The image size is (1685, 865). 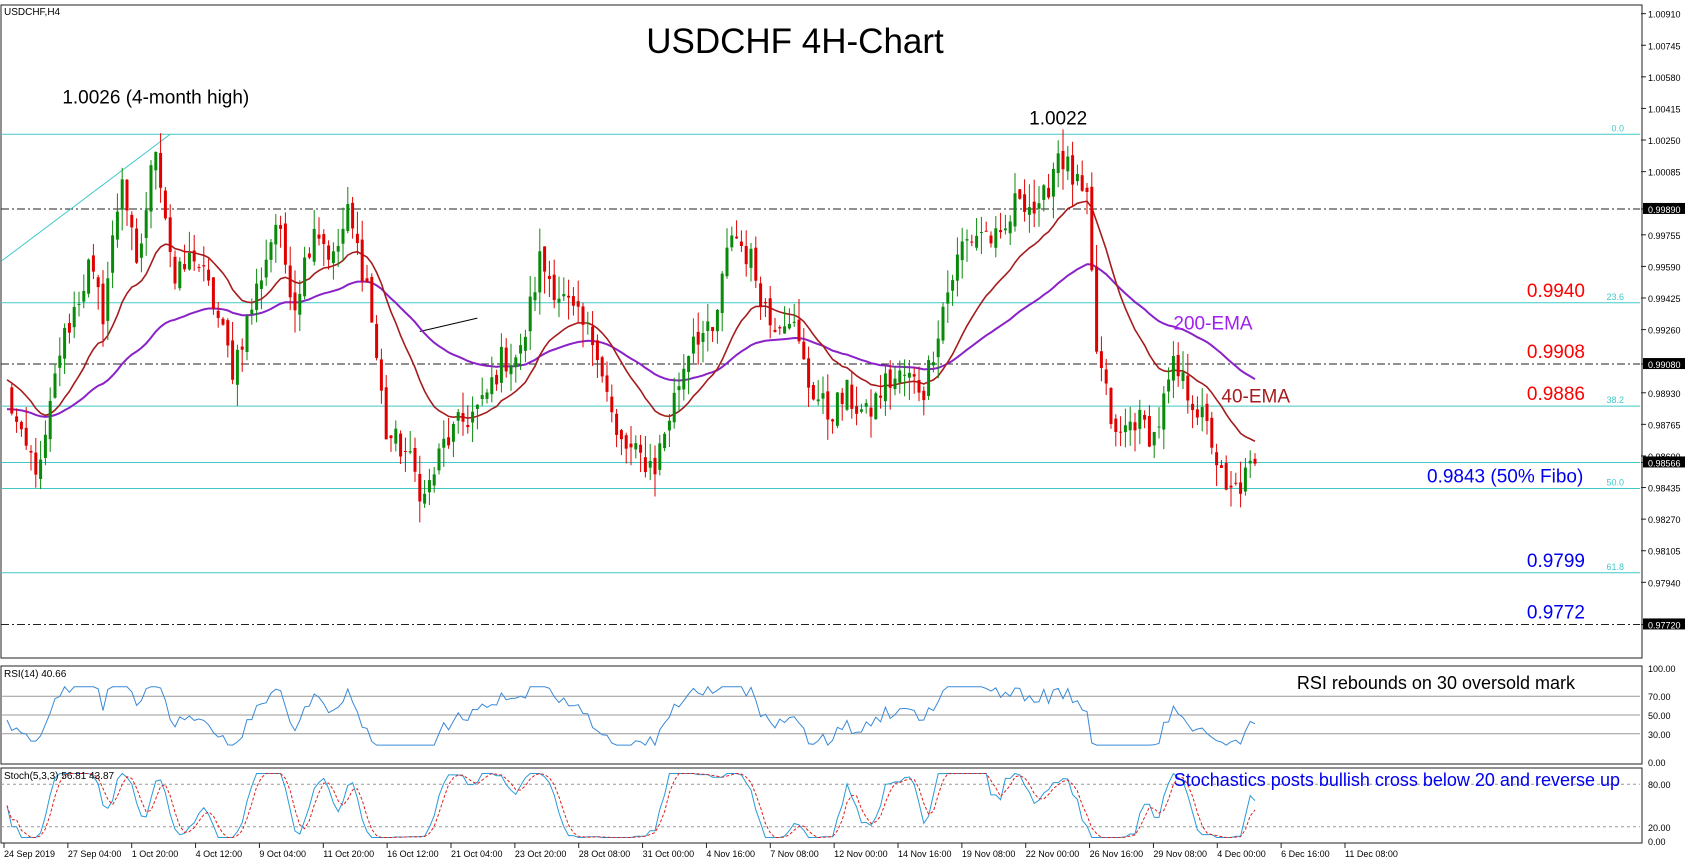 I want to click on stoch-main-line, so click(x=631, y=805).